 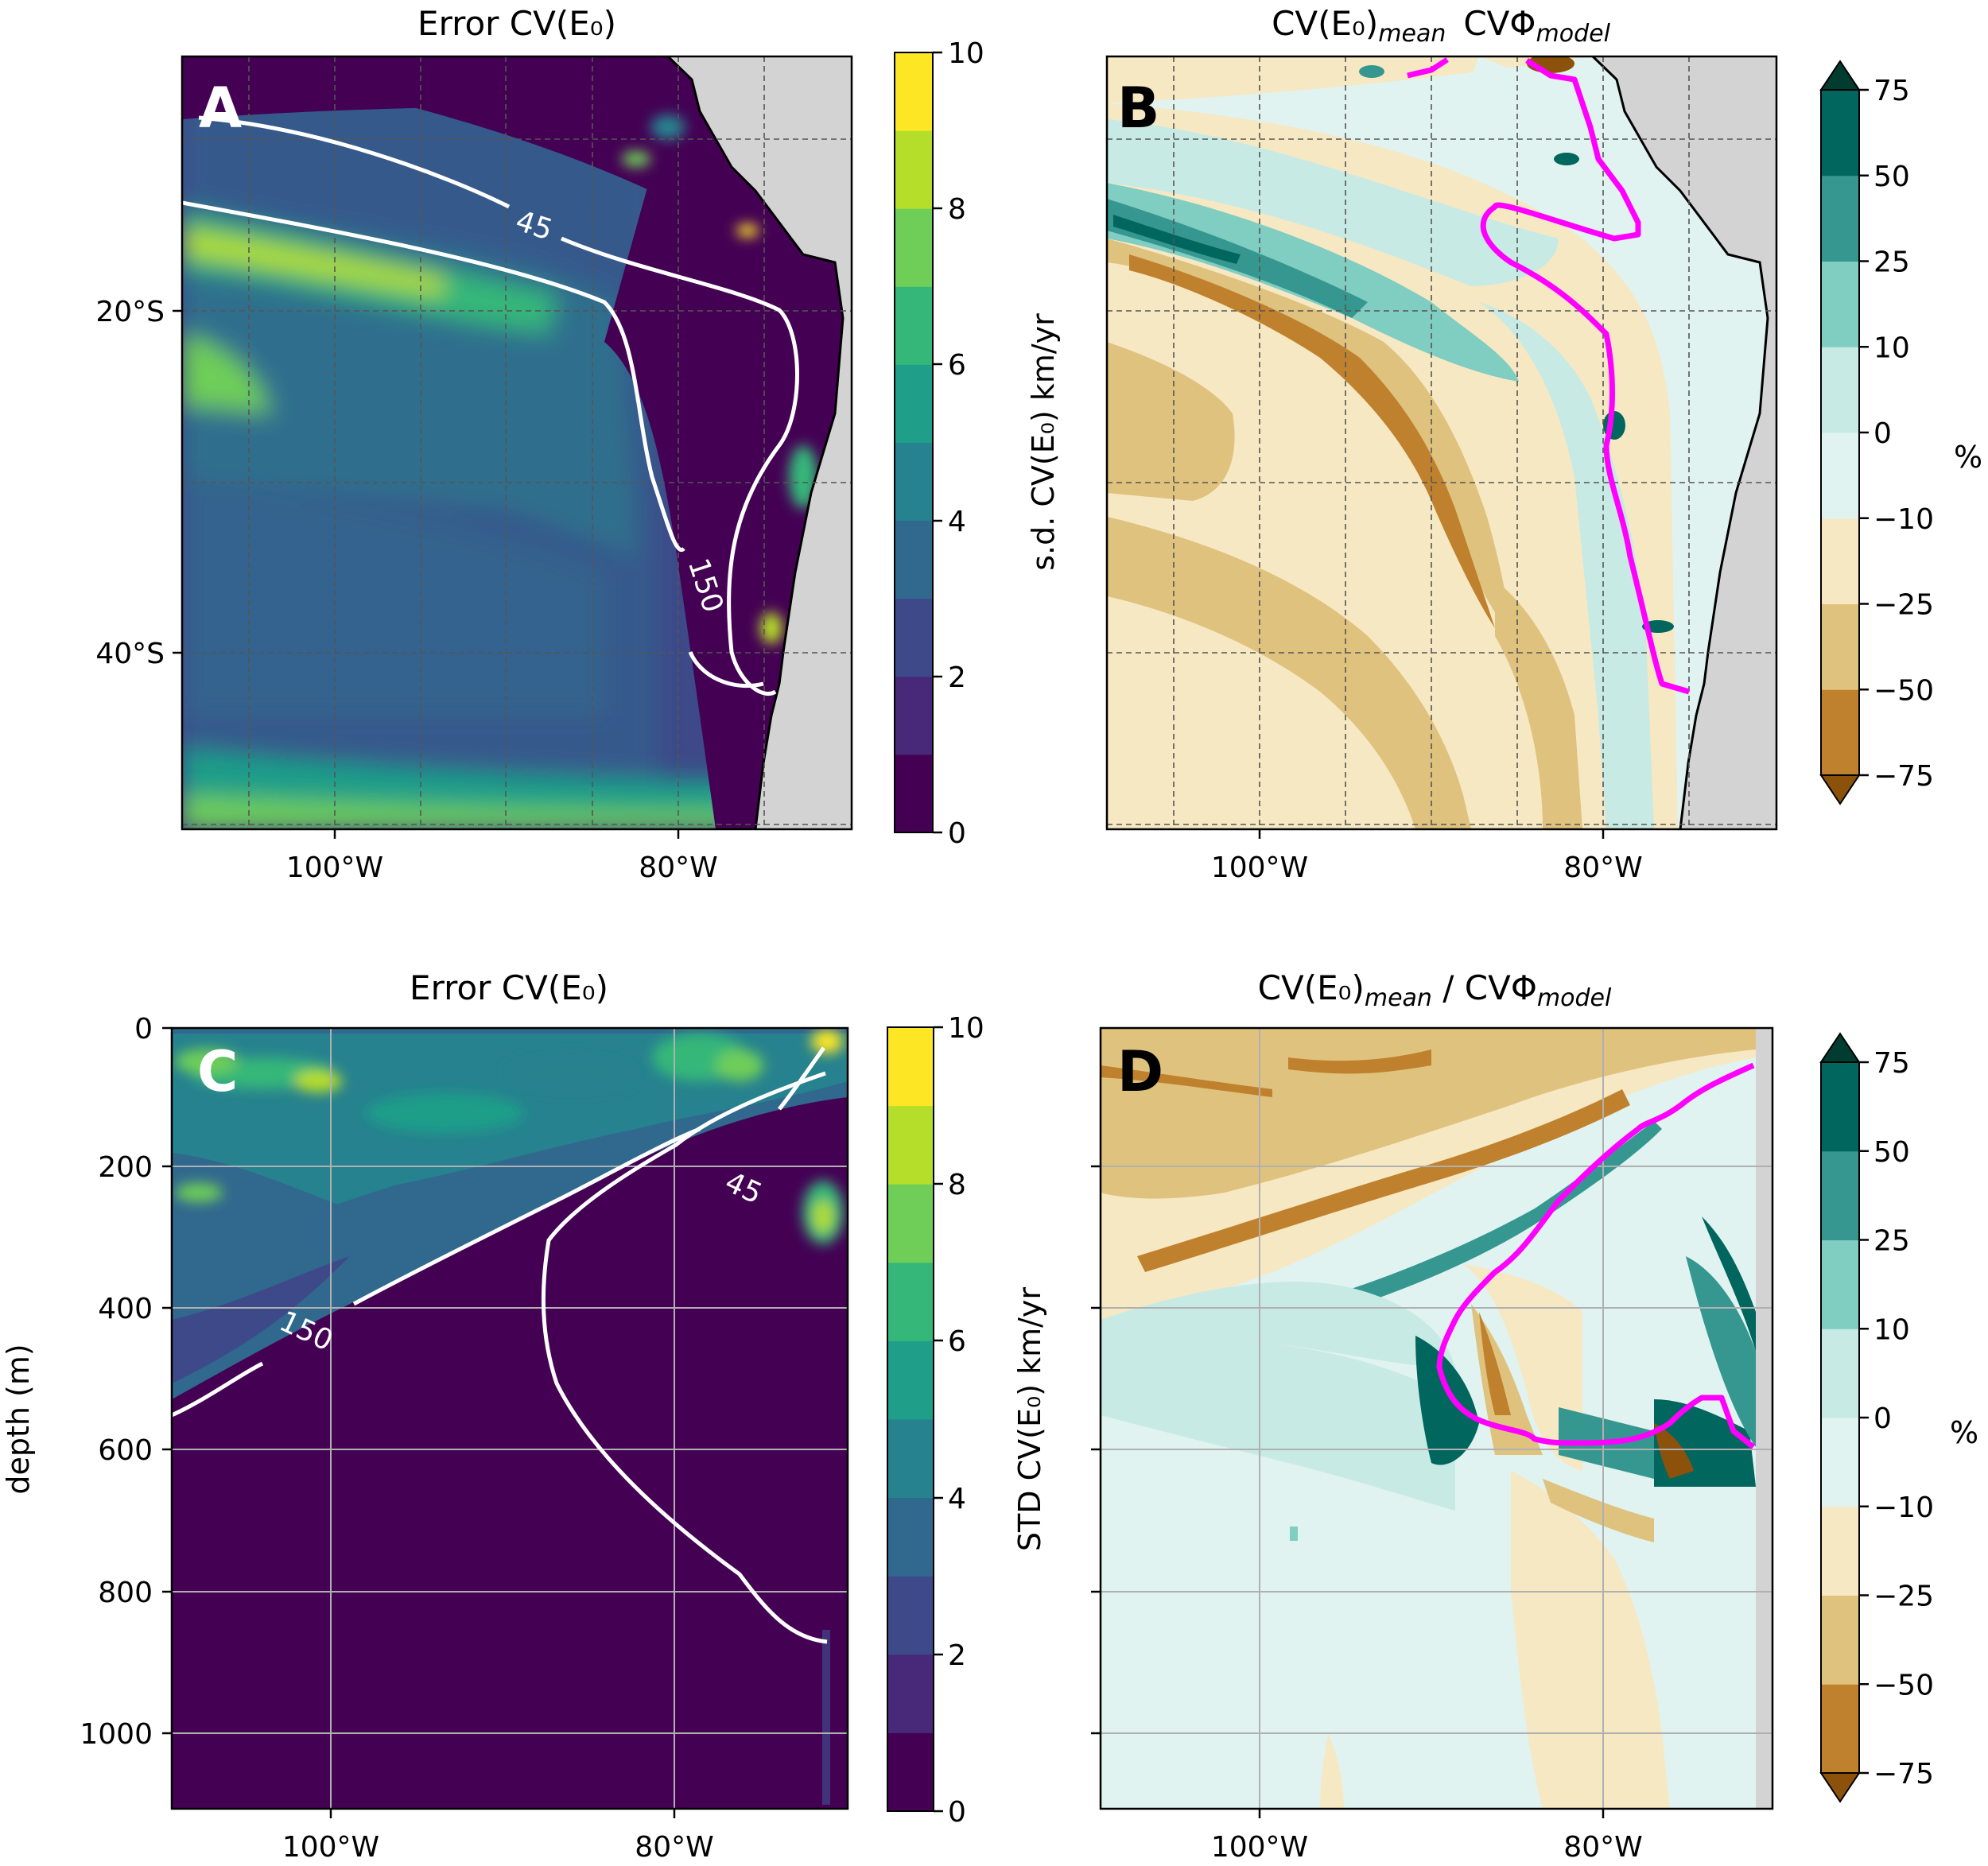 I want to click on panel-c-cbar-tick-8: 8, so click(x=957, y=1185).